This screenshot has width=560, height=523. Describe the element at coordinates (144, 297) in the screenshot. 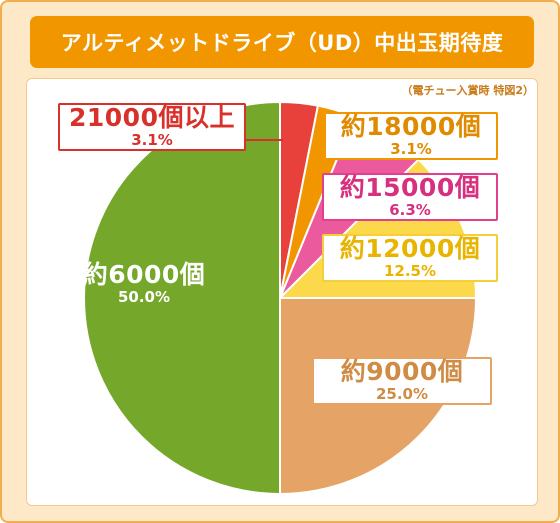

I see `slice-pct: 50.0%` at that location.